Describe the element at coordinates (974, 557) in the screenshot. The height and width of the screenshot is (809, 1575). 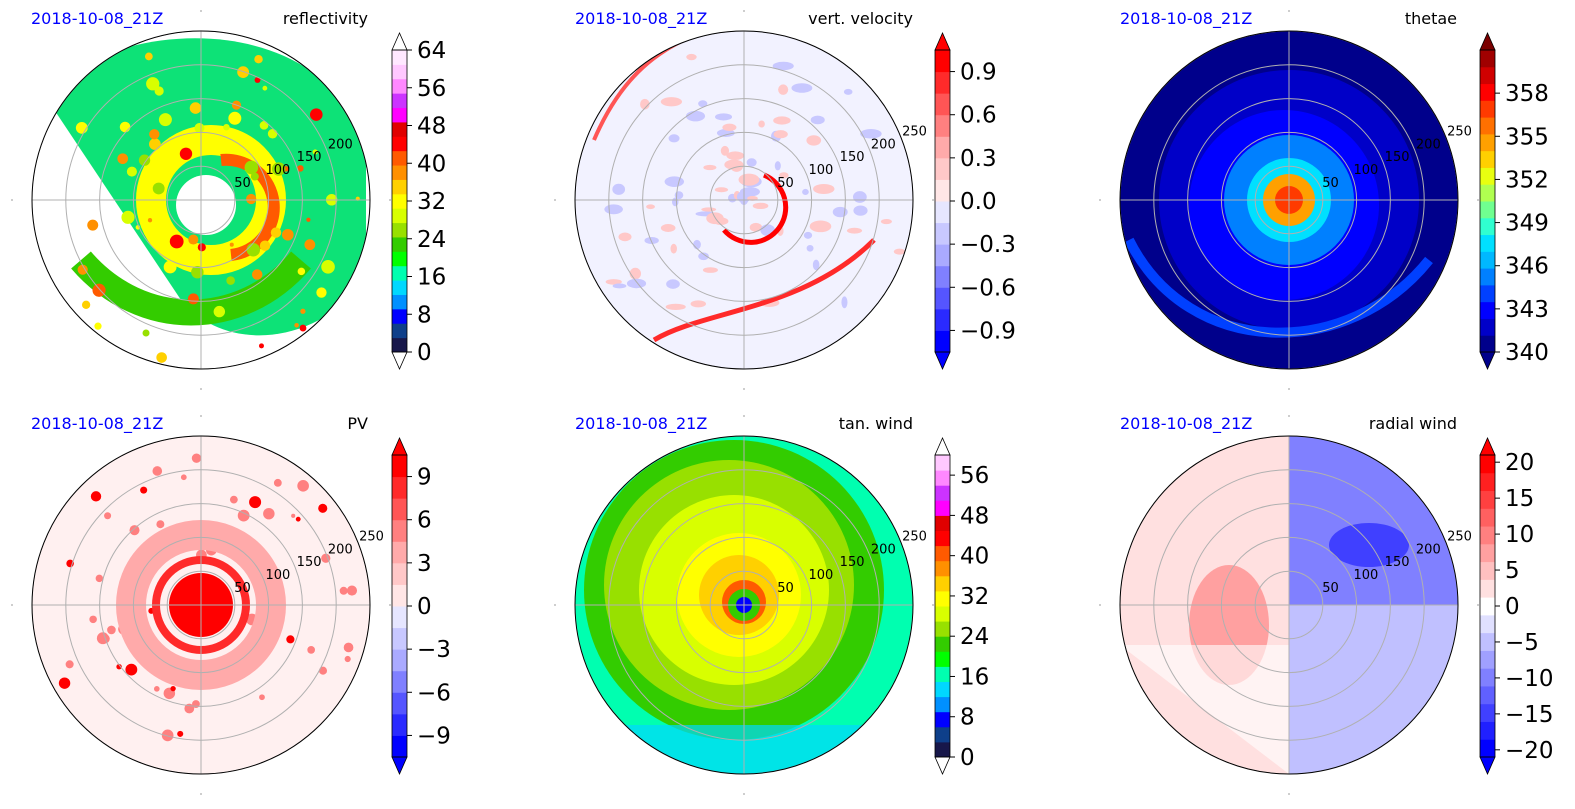
I see `colorbar-tick-label: 40` at that location.